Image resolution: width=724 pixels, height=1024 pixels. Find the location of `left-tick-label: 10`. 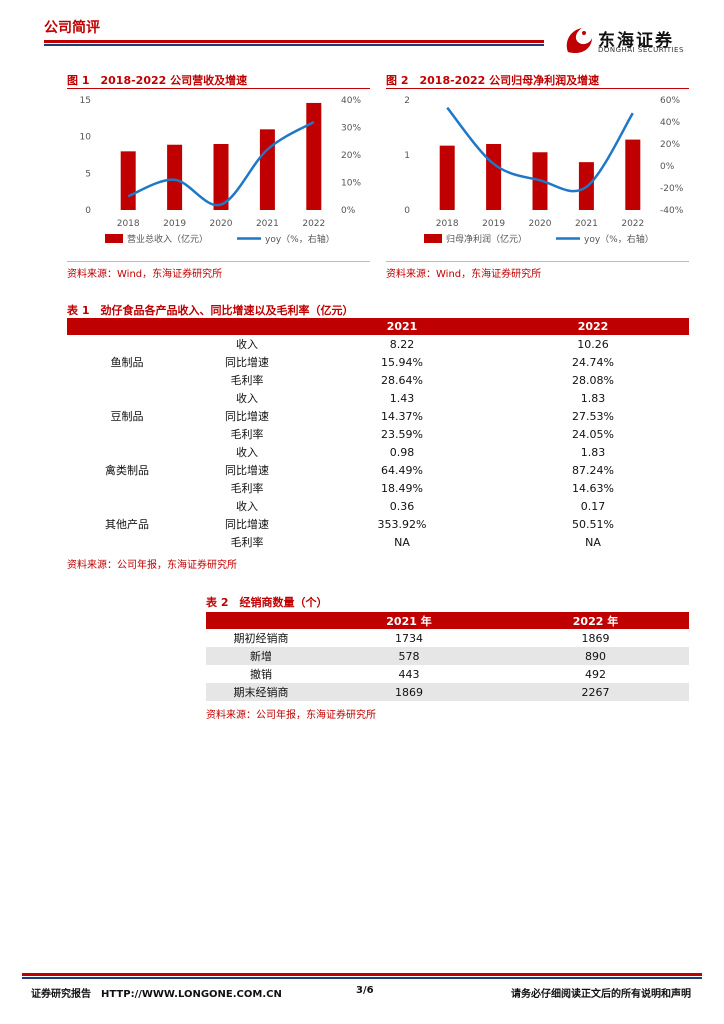

left-tick-label: 10 is located at coordinates (86, 138).